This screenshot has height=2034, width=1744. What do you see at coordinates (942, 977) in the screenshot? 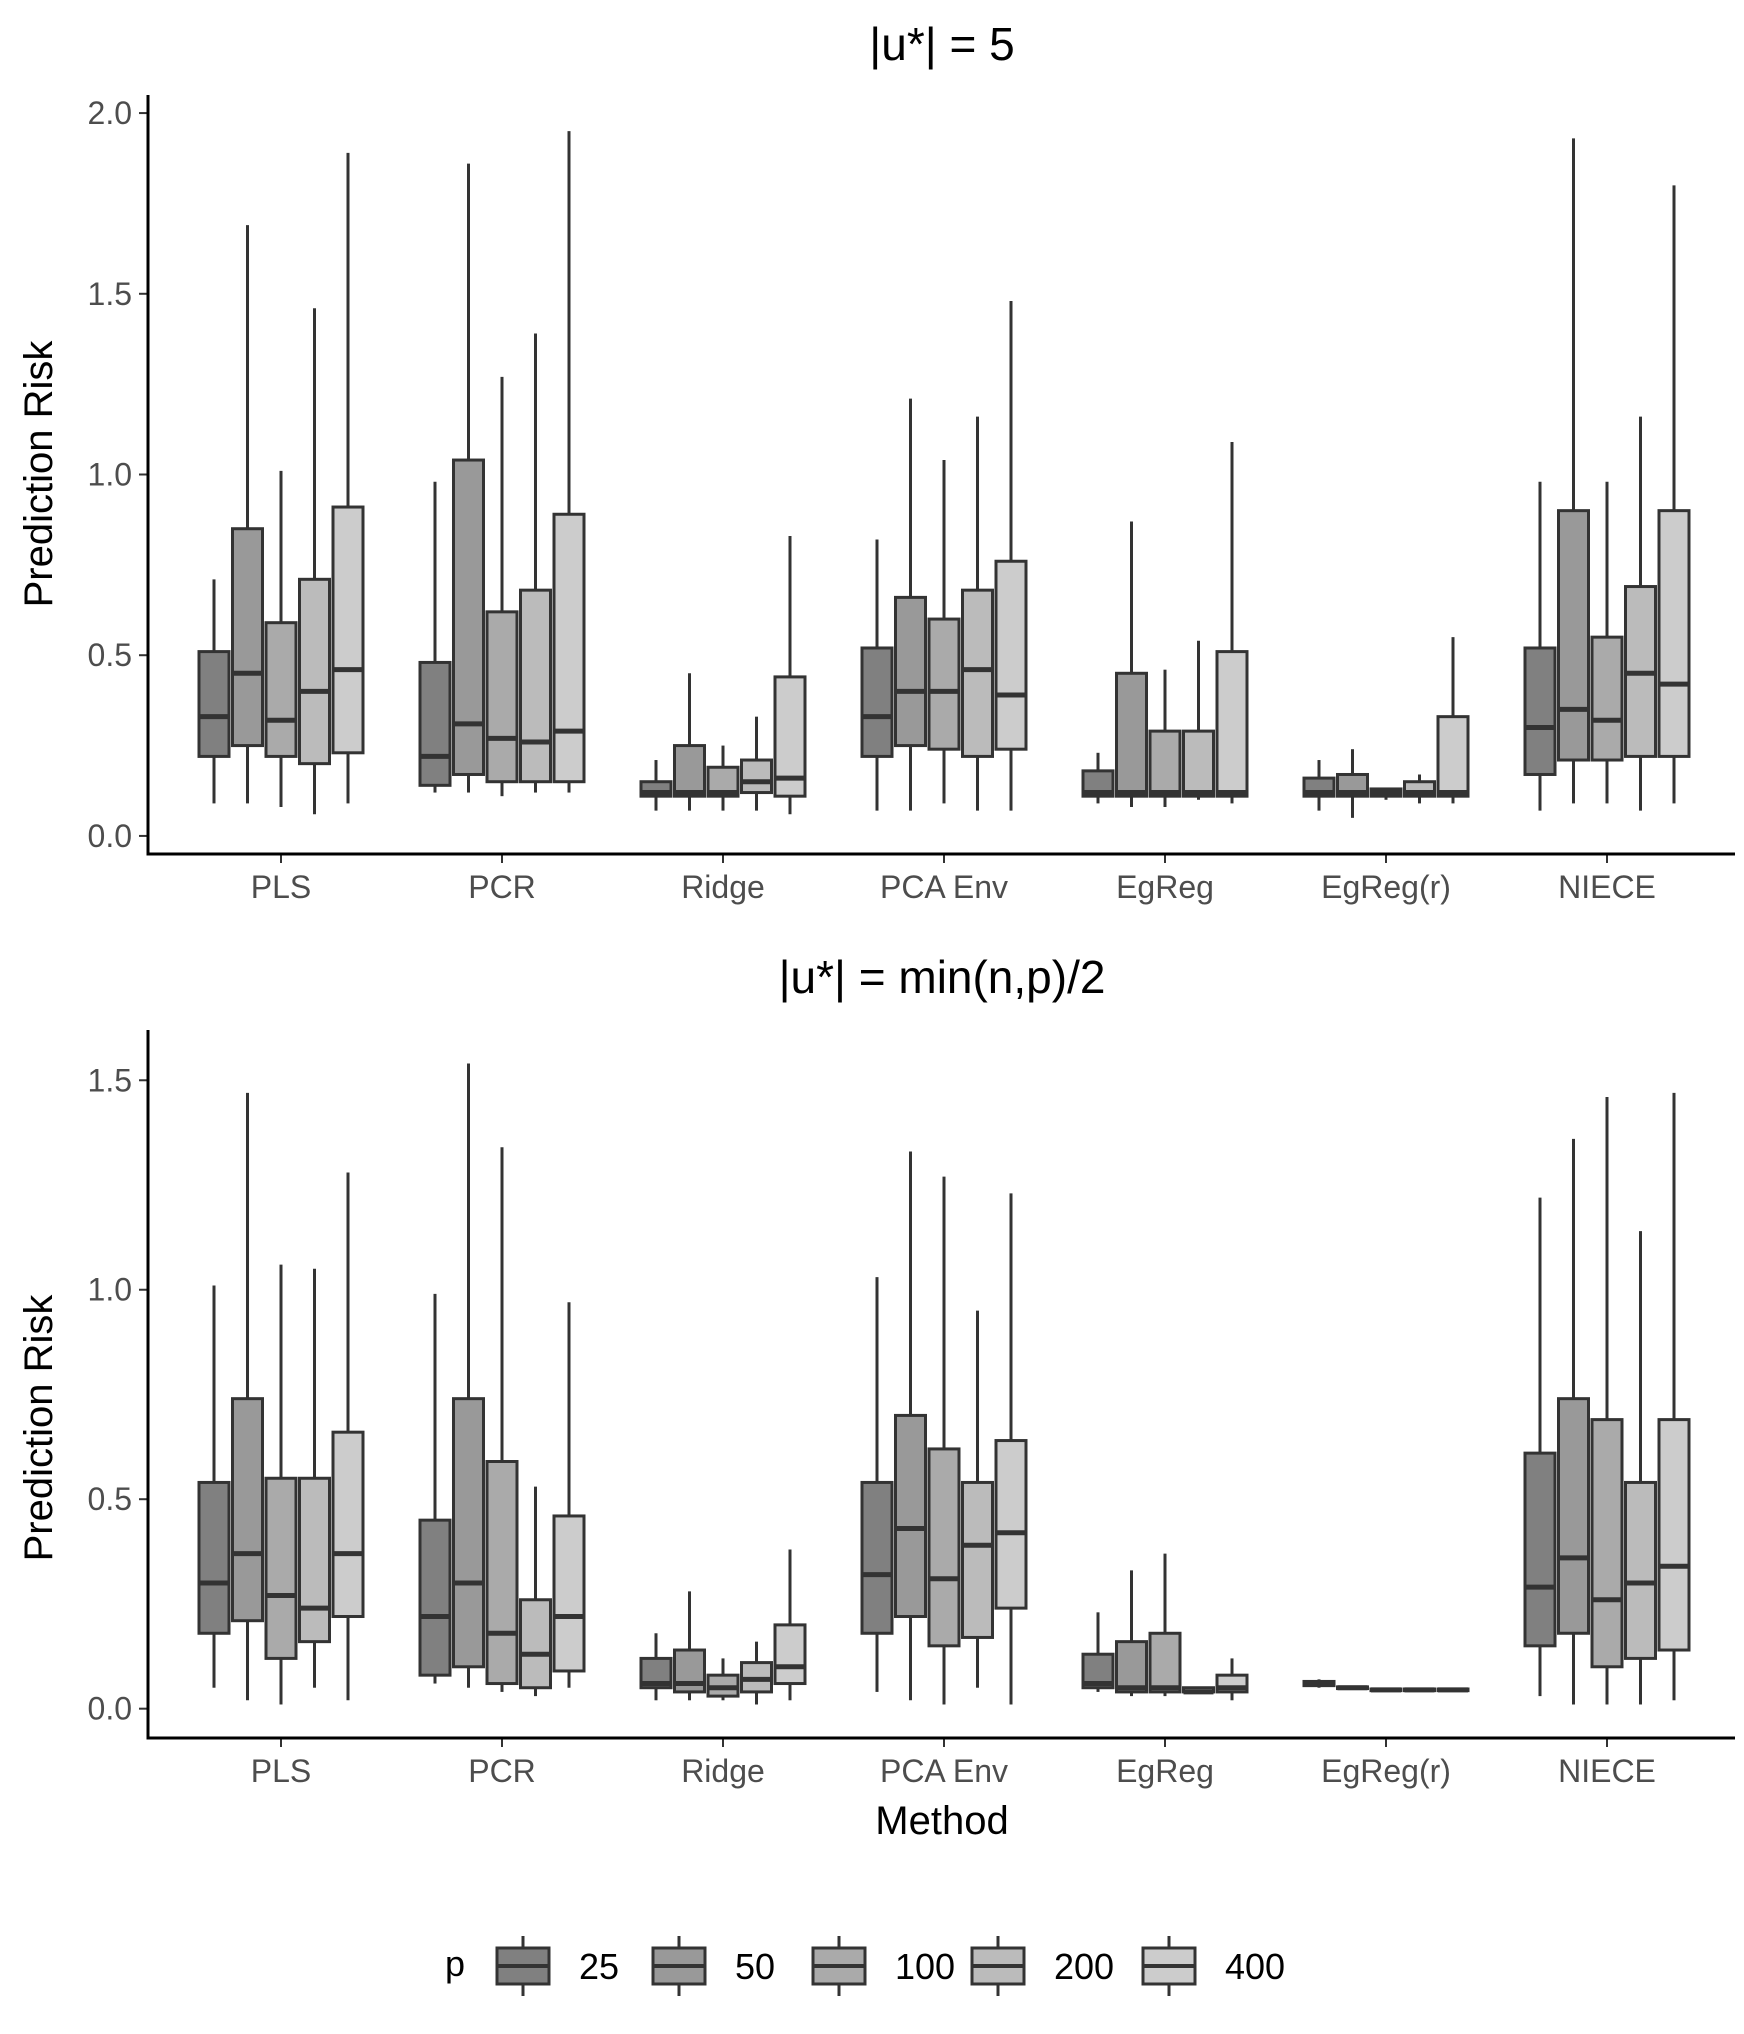
I see `panel-bottom-title: |u*| = min(n,p)/2` at bounding box center [942, 977].